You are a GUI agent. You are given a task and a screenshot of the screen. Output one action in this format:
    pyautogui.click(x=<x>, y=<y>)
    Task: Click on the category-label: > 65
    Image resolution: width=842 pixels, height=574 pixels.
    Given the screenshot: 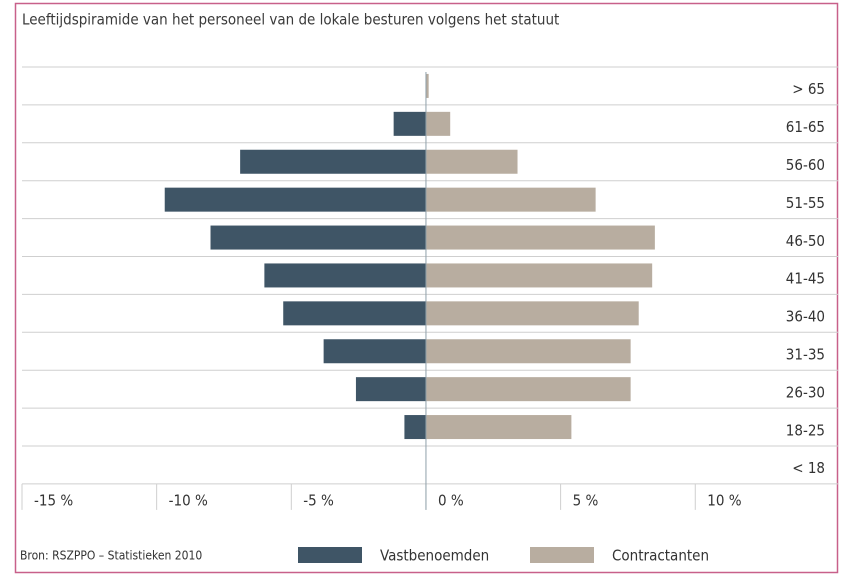 What is the action you would take?
    pyautogui.click(x=808, y=89)
    